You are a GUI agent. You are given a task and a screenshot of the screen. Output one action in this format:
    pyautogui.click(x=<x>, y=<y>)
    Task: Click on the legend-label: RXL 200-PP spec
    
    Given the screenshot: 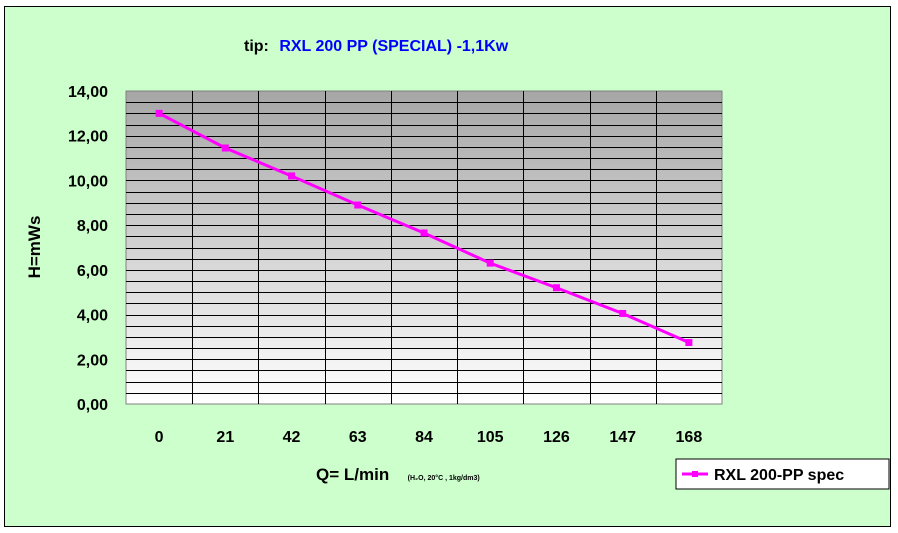 What is the action you would take?
    pyautogui.click(x=779, y=475)
    